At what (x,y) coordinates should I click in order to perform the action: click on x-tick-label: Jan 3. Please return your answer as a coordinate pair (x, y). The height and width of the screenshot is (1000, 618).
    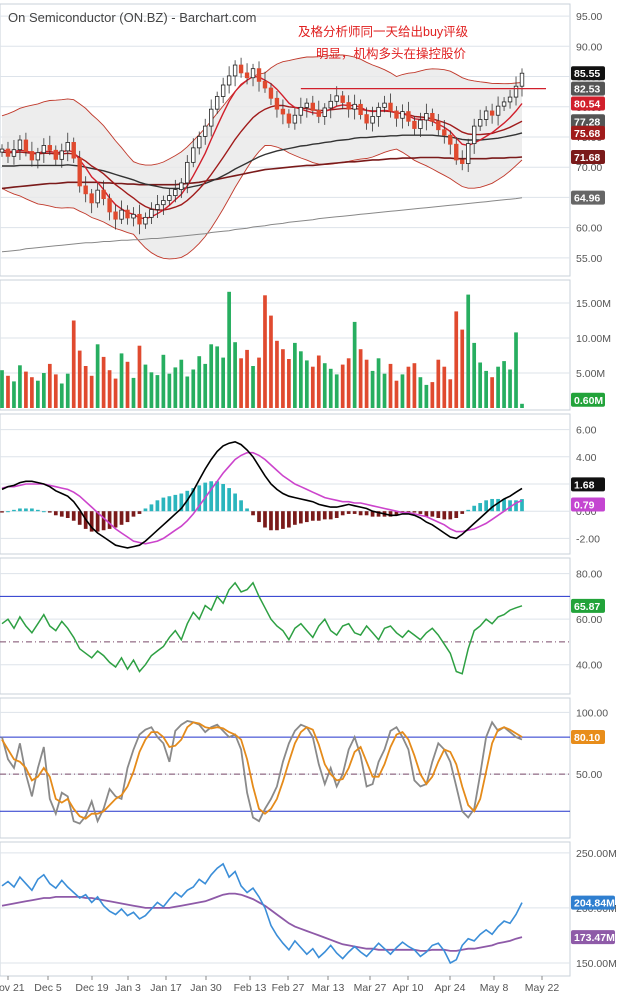
    Looking at the image, I should click on (128, 988).